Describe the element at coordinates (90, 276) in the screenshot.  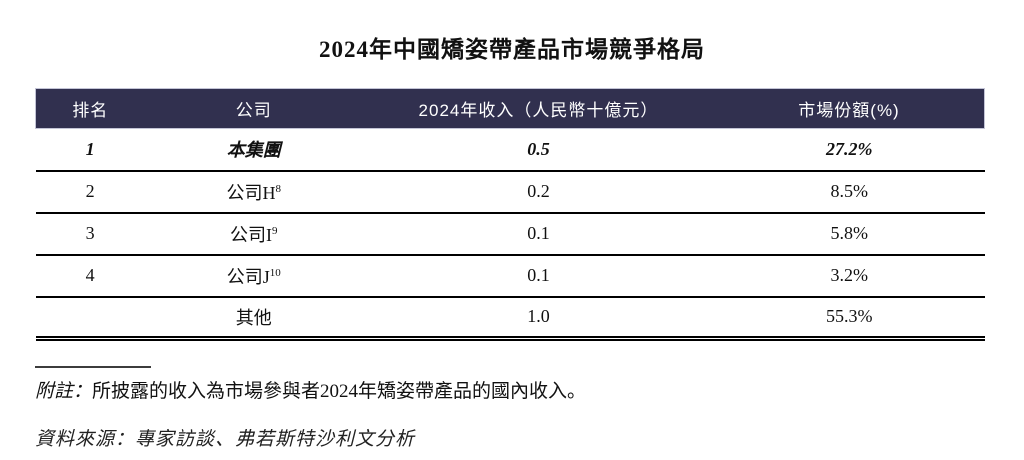
I see `cell-rank: 4` at that location.